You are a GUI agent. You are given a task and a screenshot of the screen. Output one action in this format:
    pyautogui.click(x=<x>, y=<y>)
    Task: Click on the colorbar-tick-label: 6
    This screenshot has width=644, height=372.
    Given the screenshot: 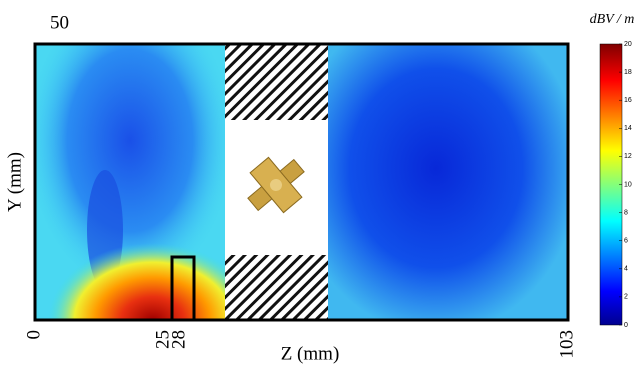 What is the action you would take?
    pyautogui.click(x=626, y=241)
    